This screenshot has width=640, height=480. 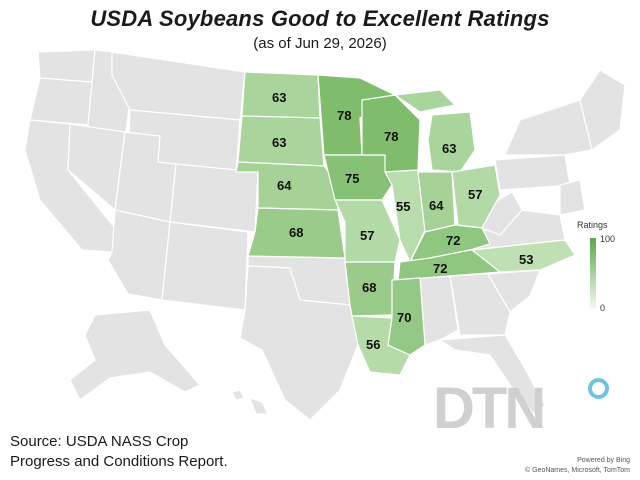 I want to click on state-arizona, so click(x=139, y=255).